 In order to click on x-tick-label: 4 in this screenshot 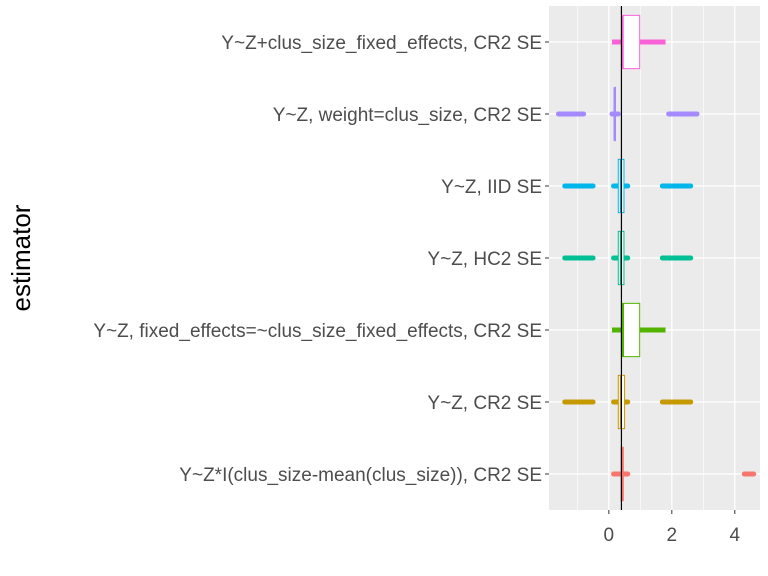, I will do `click(735, 535)`.